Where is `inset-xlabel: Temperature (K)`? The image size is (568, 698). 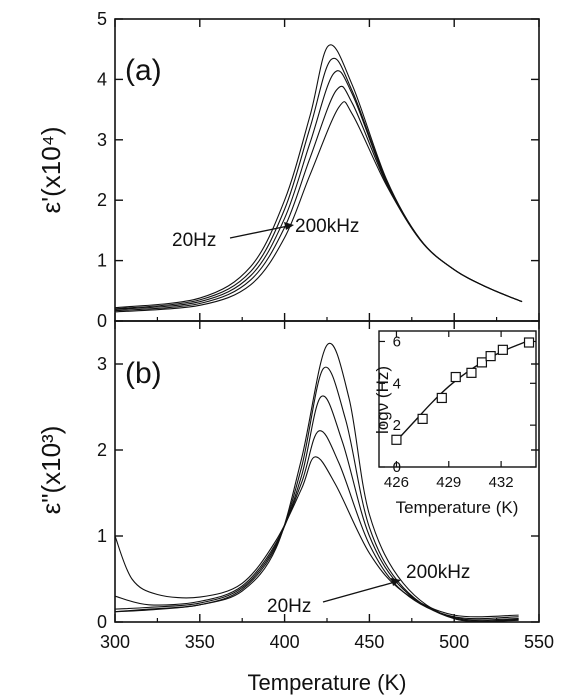
inset-xlabel: Temperature (K) is located at coordinates (457, 507).